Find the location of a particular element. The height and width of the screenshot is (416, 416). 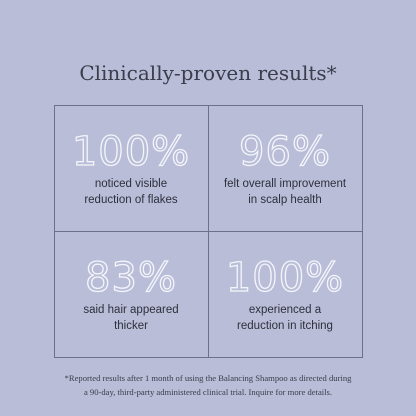

stat-description: felt overall improvement is located at coordinates (285, 184).